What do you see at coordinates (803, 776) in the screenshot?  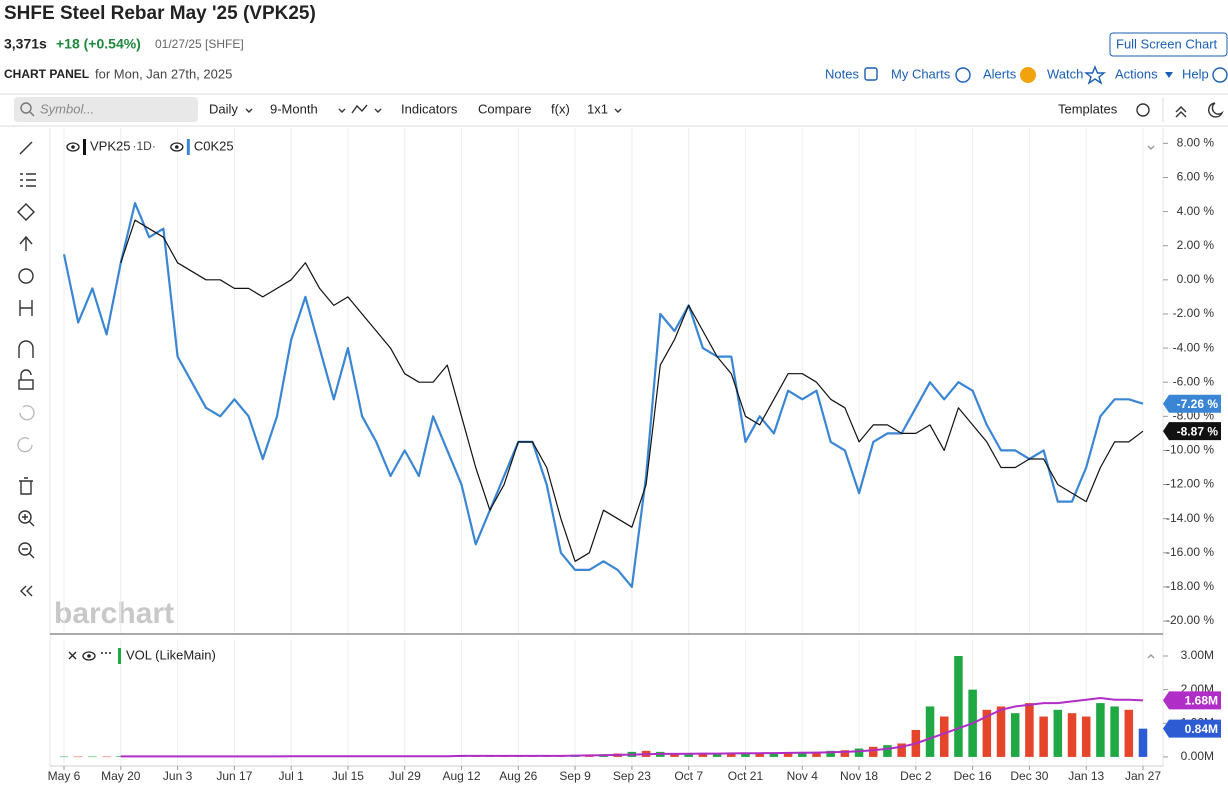 I see `x-tick-label: Nov 4` at bounding box center [803, 776].